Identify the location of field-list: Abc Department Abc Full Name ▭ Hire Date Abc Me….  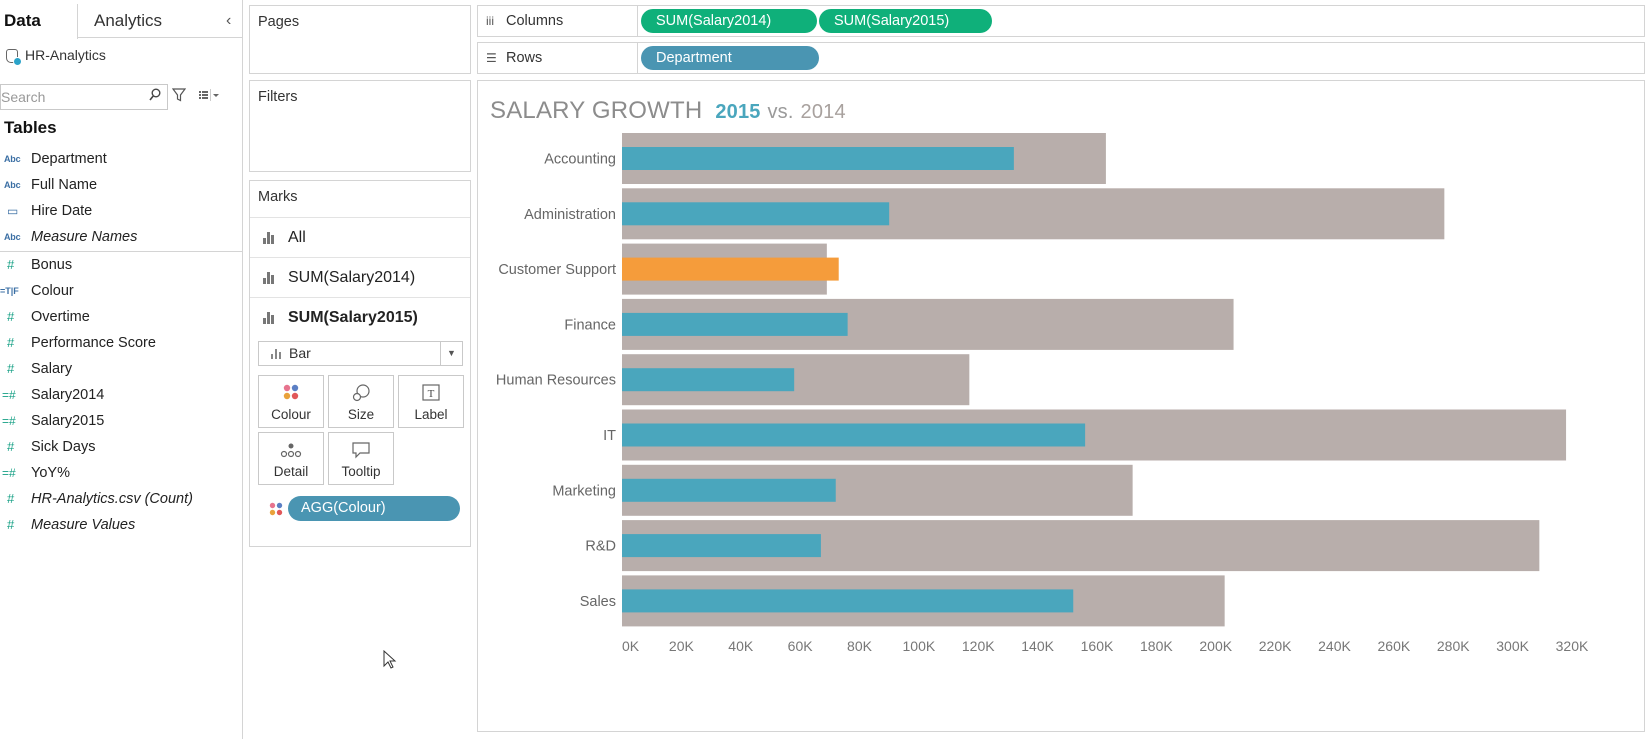
(121, 342).